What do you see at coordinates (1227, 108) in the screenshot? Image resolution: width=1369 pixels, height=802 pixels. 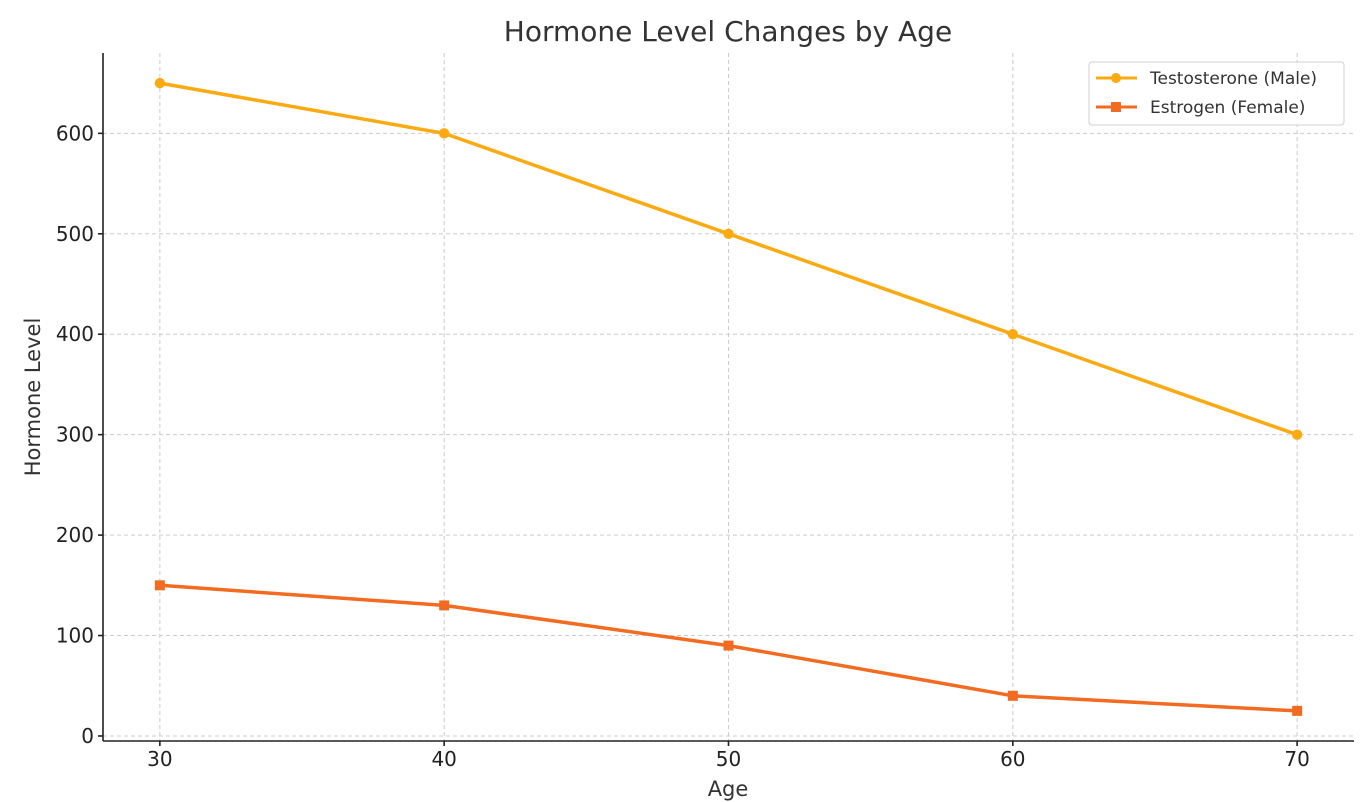 I see `legend-label-estrogen: Estrogen (Female)` at bounding box center [1227, 108].